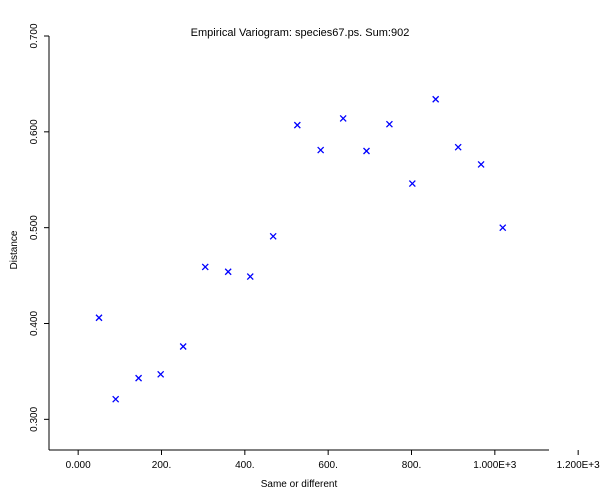  Describe the element at coordinates (161, 465) in the screenshot. I see `x-tick-label-1: 200.` at that location.